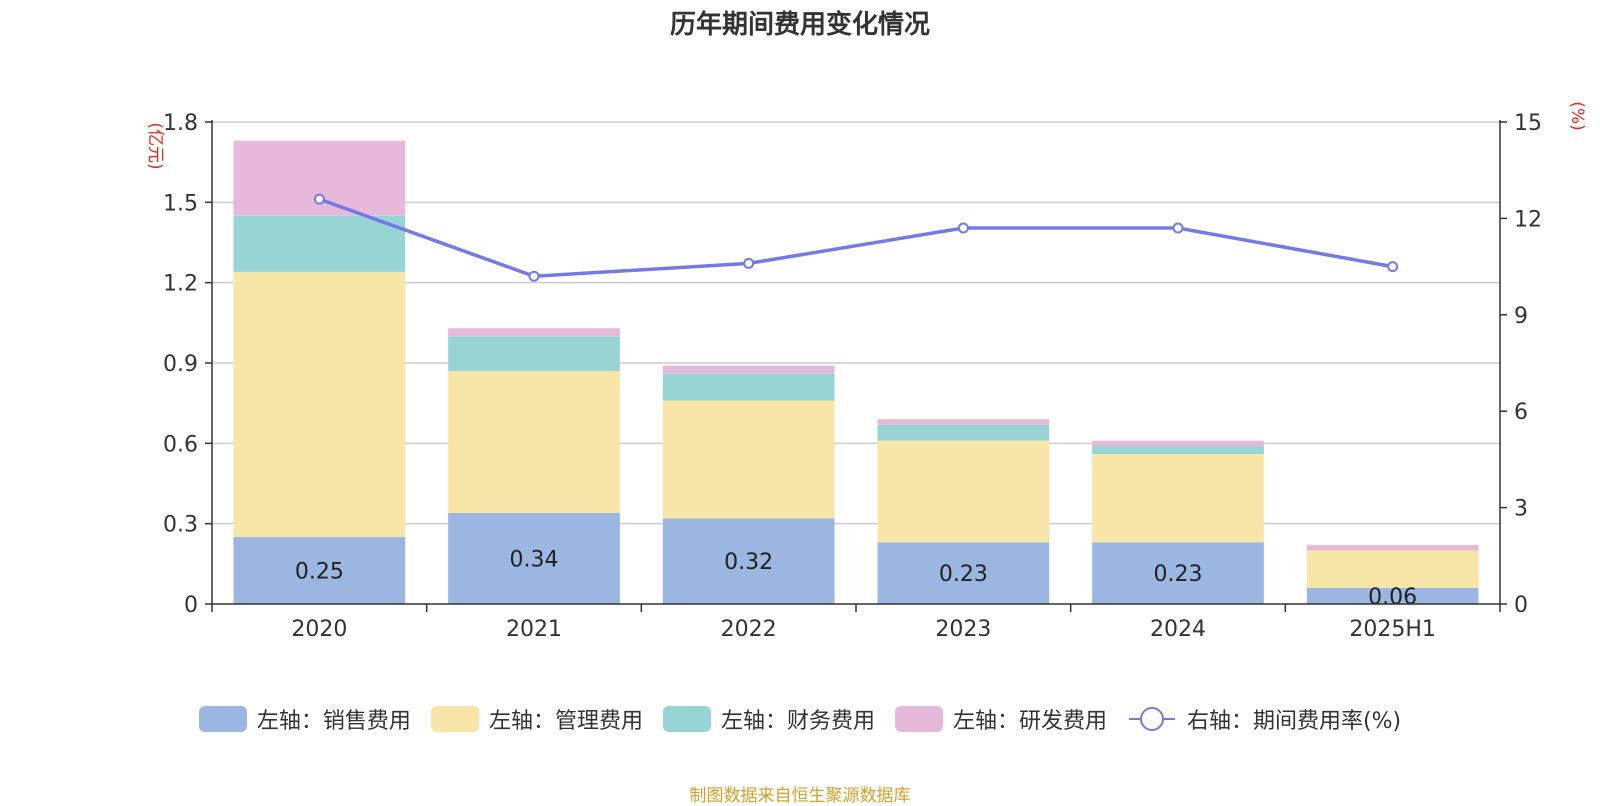  Describe the element at coordinates (963, 432) in the screenshot. I see `bar-finance-2023` at that location.